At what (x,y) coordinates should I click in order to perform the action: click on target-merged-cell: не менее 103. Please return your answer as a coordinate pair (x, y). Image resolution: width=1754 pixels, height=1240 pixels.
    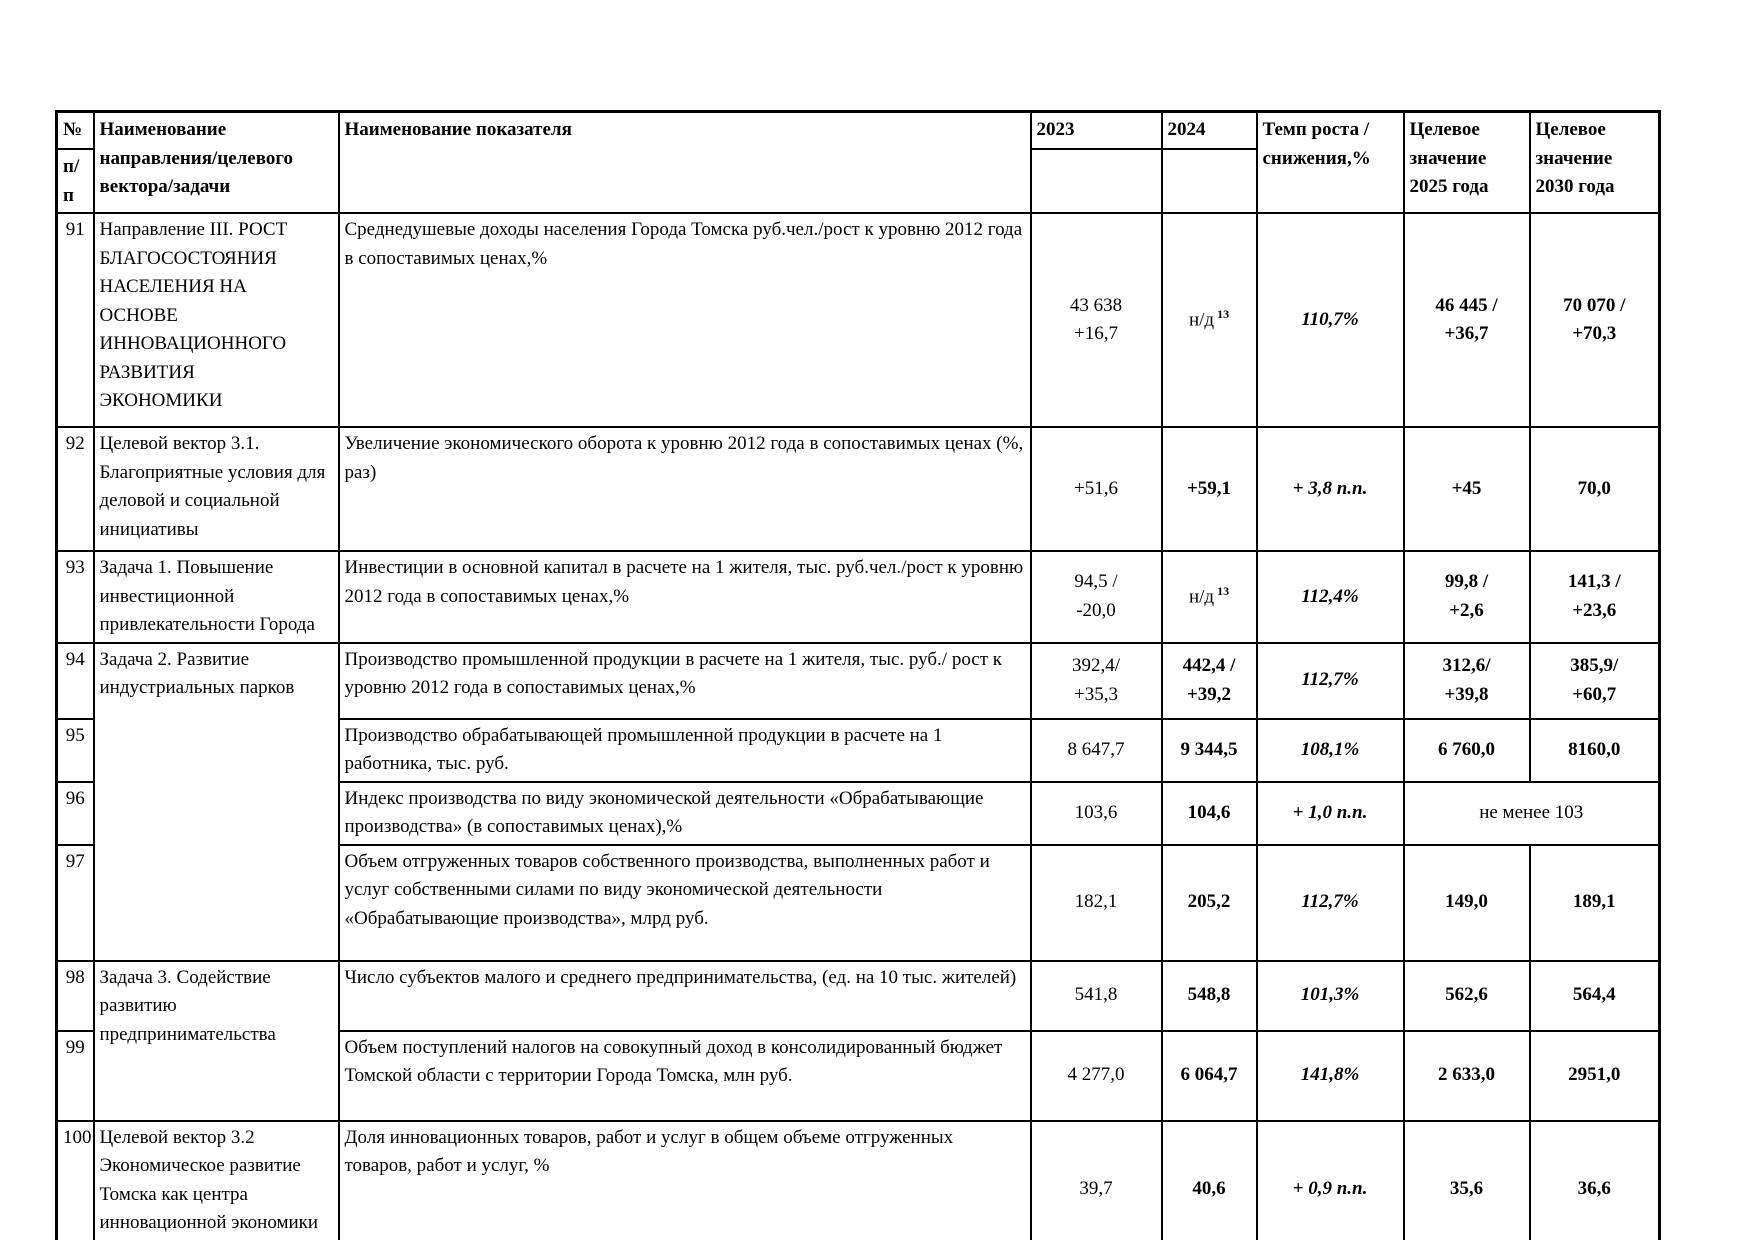
    Looking at the image, I should click on (1531, 813).